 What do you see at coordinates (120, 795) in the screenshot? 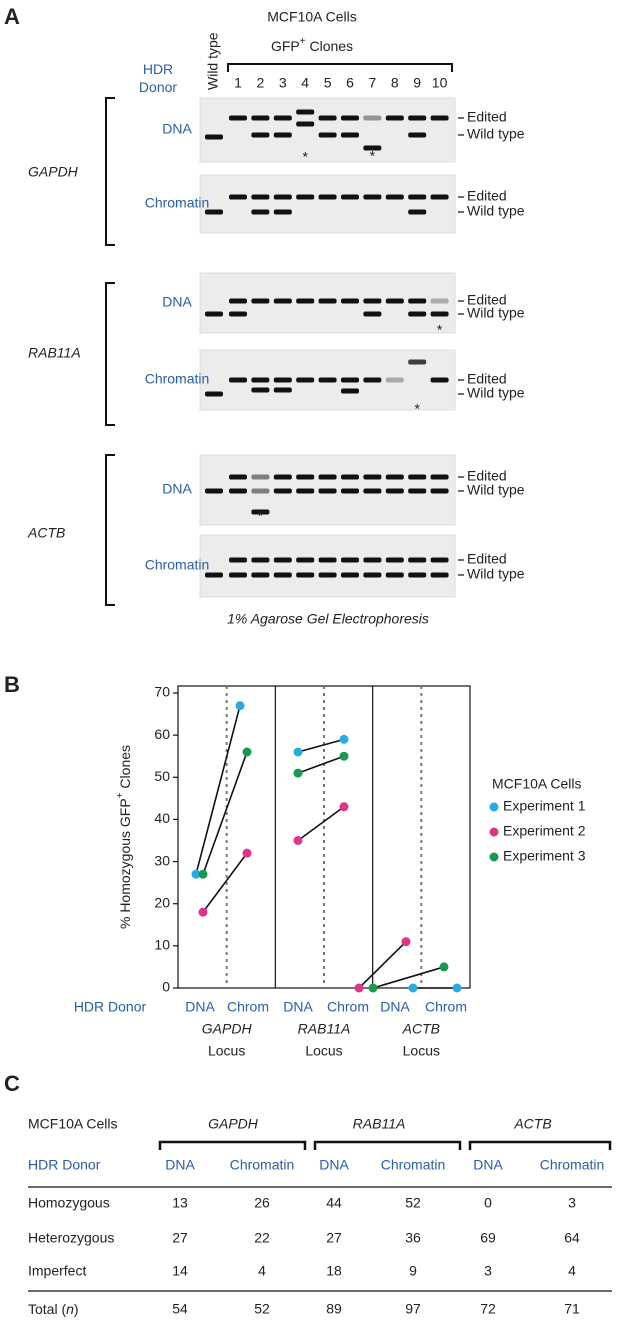
I see `y-axis-label-part: +` at bounding box center [120, 795].